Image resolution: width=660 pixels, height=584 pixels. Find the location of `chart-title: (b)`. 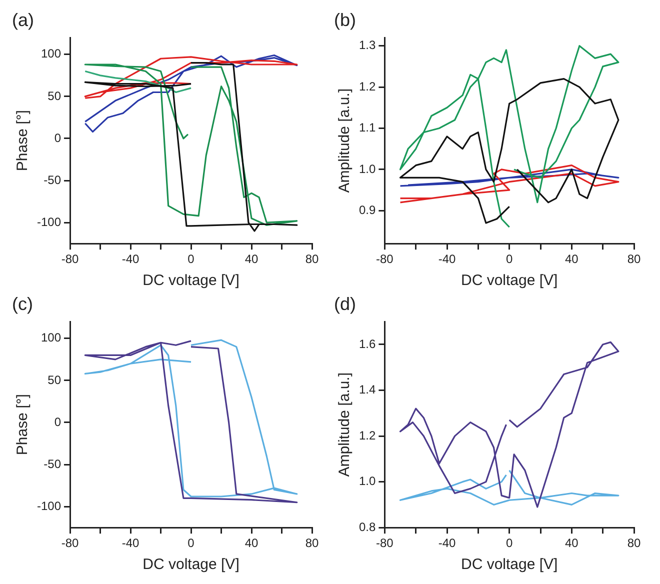

chart-title: (b) is located at coordinates (345, 20).